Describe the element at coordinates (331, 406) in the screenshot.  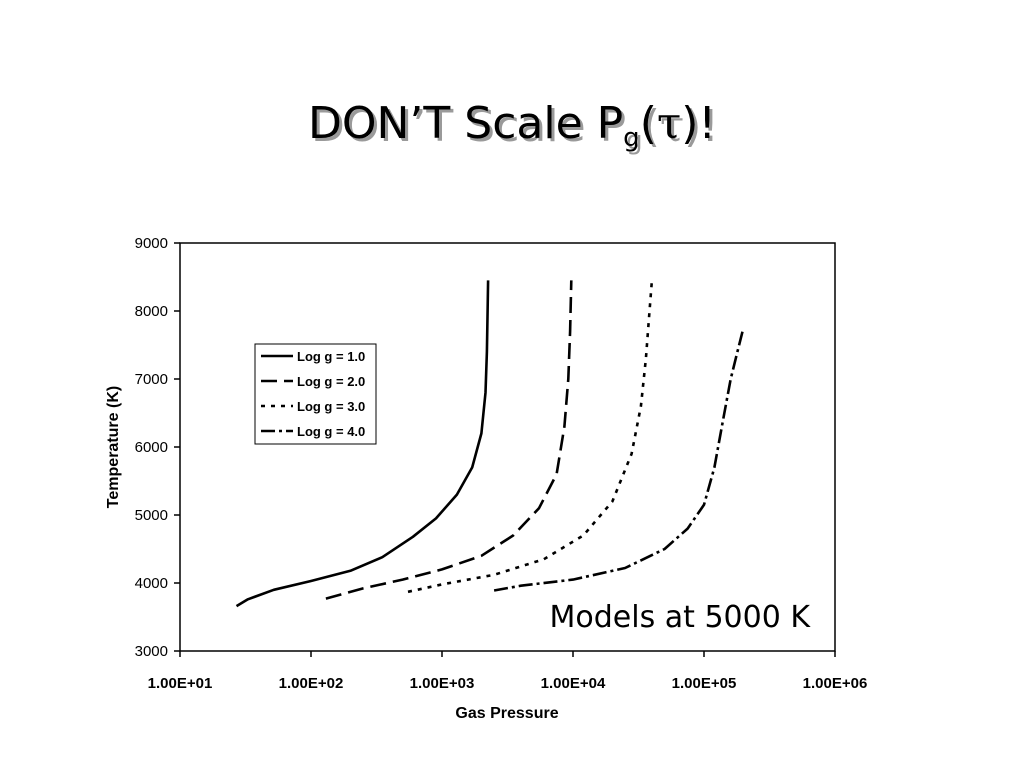
I see `legend-label-3: Log g = 3.0` at that location.